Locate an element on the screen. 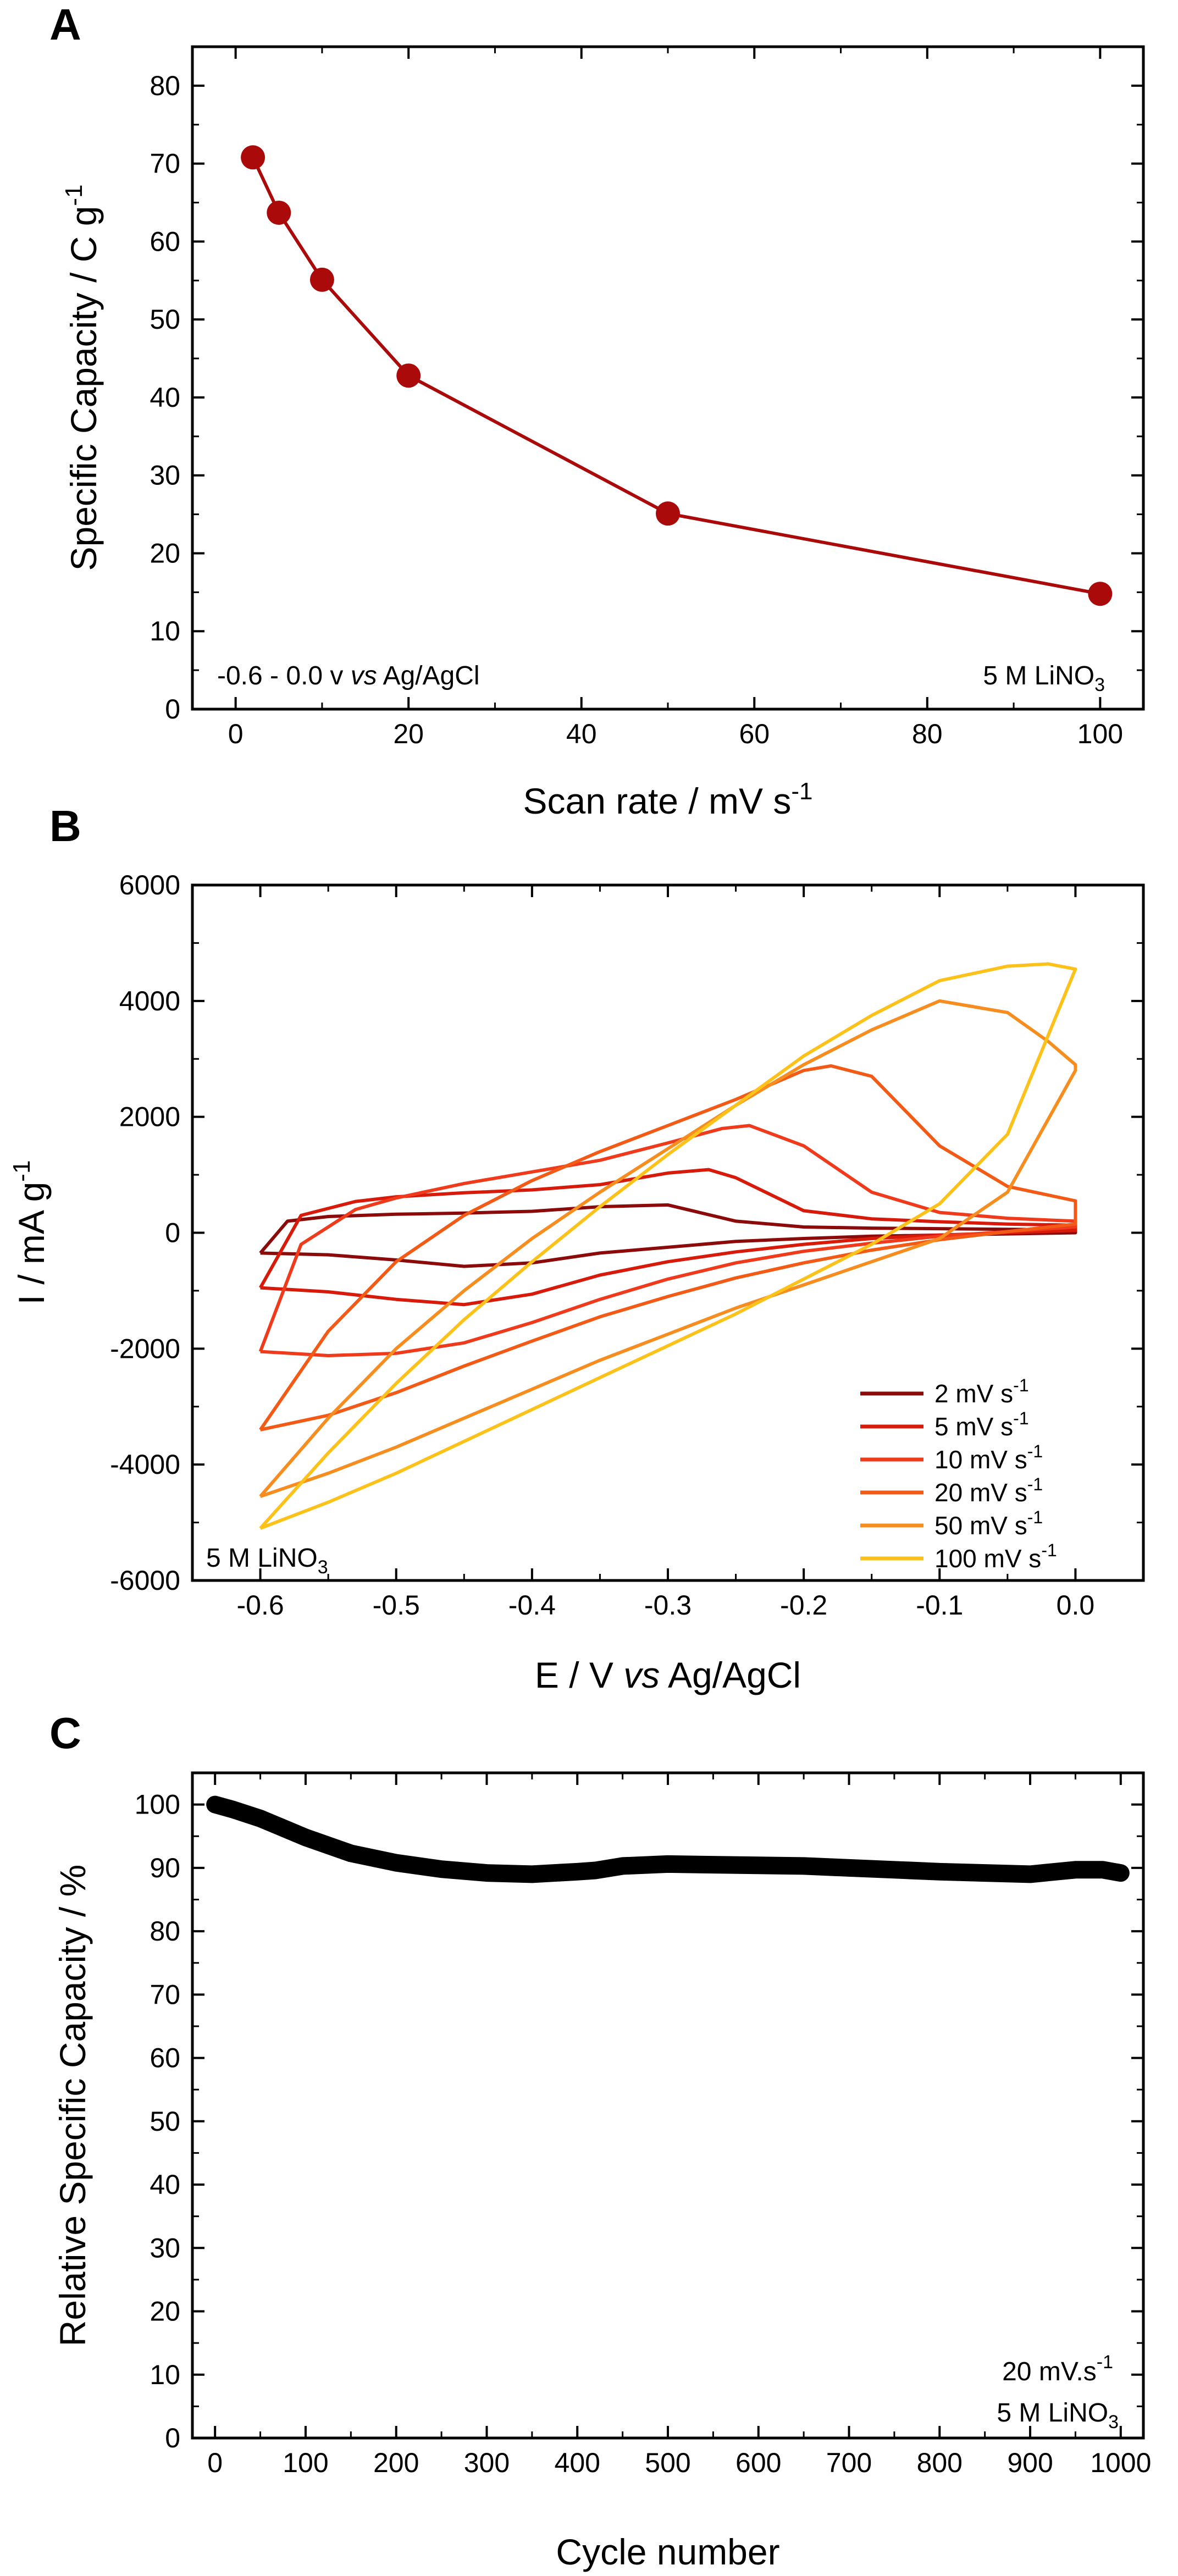 The width and height of the screenshot is (1178, 2576). panel-c-capacity-retention-line is located at coordinates (668, 1839).